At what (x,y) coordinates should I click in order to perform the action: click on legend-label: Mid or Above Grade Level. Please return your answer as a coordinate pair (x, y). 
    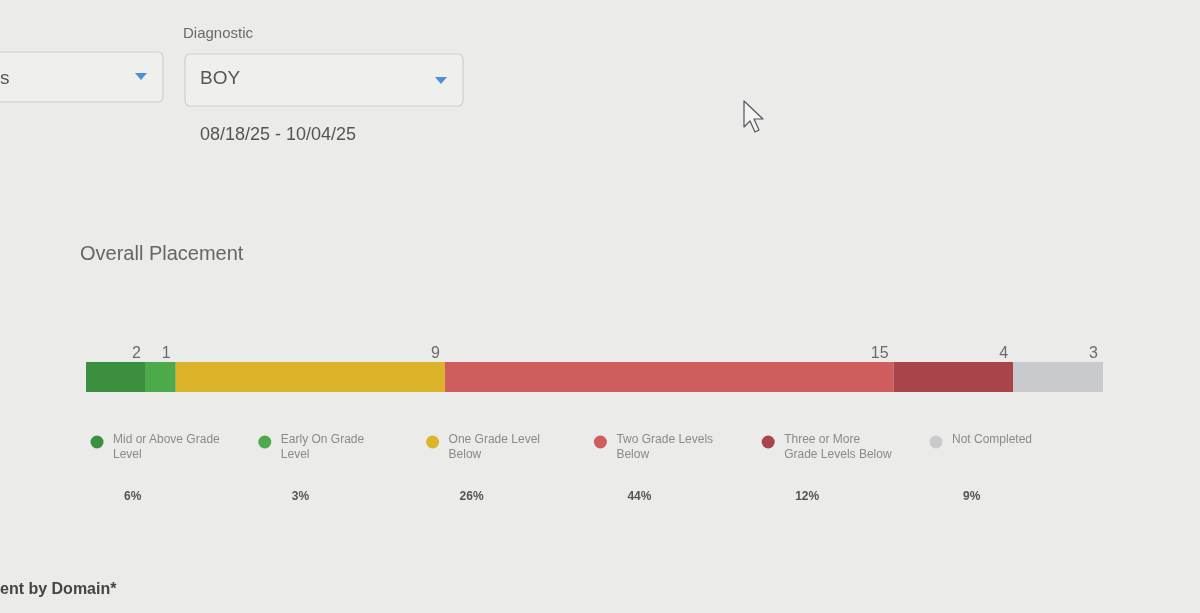
    Looking at the image, I should click on (167, 446).